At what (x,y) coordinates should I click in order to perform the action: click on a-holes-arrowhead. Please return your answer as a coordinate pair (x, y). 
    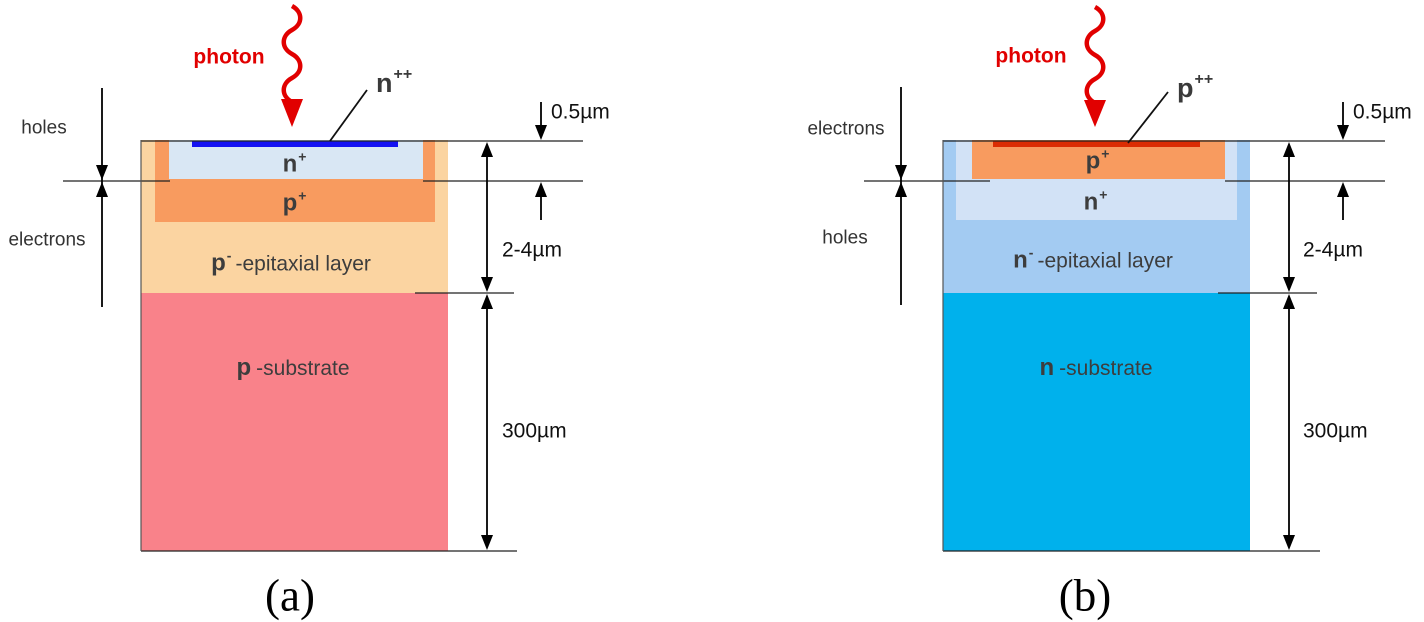
    Looking at the image, I should click on (102, 172).